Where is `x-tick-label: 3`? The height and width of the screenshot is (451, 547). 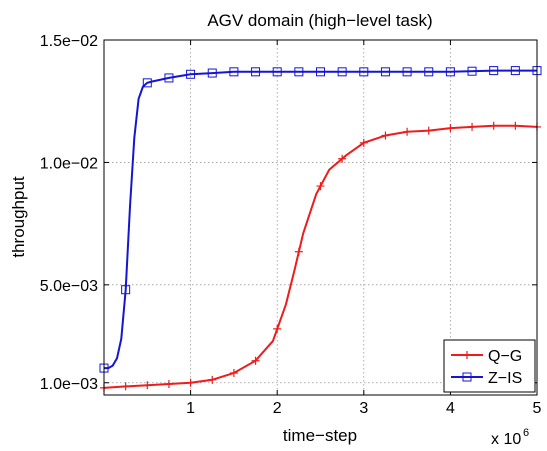 x-tick-label: 3 is located at coordinates (363, 408).